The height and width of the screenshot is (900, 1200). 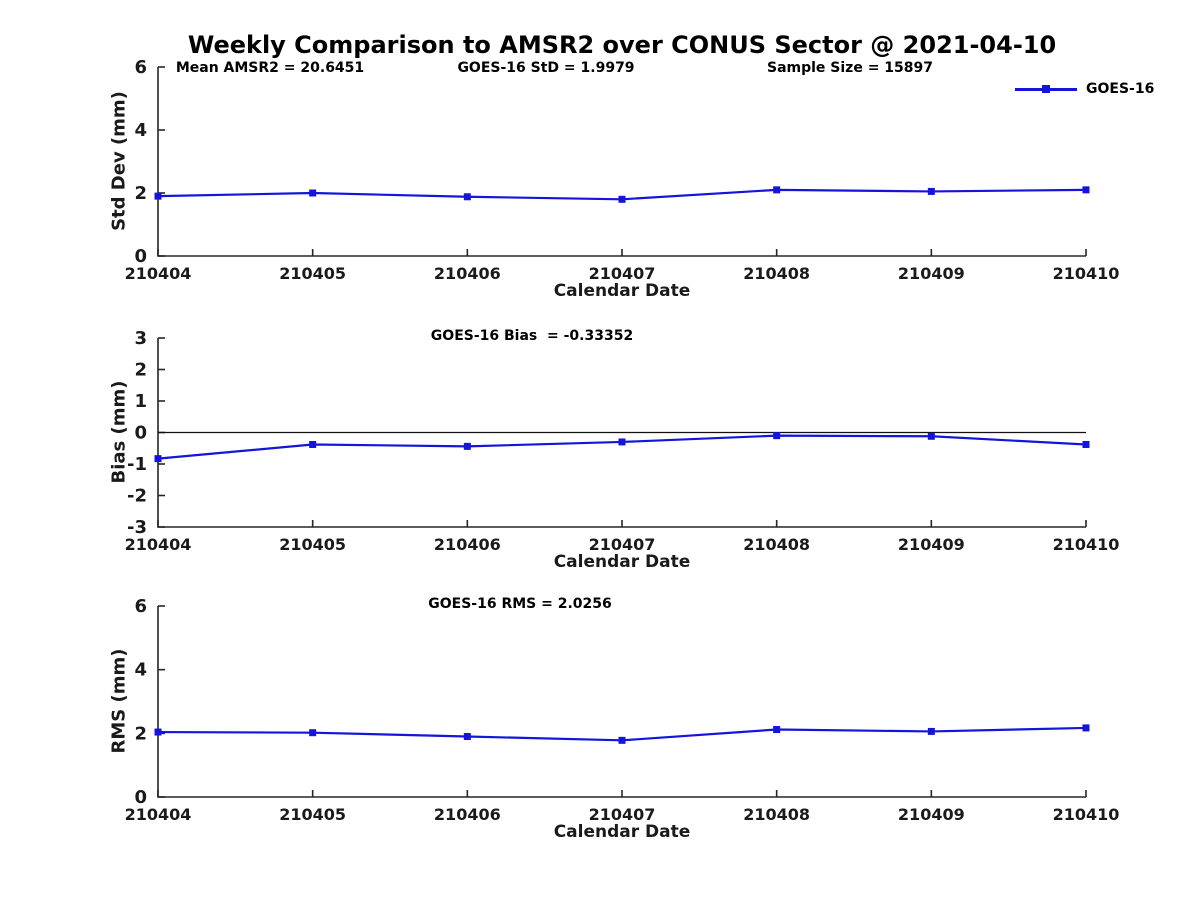 What do you see at coordinates (622, 562) in the screenshot?
I see `xlabel-calendar-date-middle: Calendar Date` at bounding box center [622, 562].